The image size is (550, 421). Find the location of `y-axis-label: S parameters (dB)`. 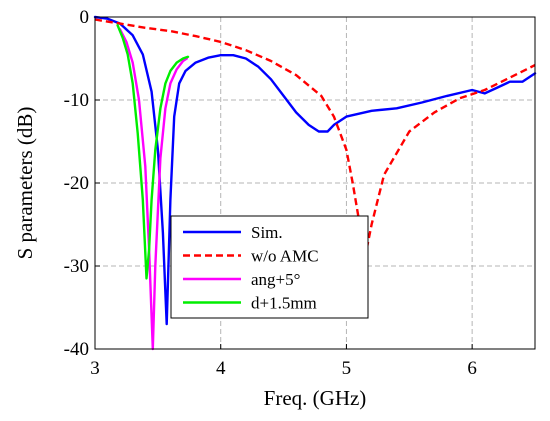

y-axis-label: S parameters (dB) is located at coordinates (25, 183).